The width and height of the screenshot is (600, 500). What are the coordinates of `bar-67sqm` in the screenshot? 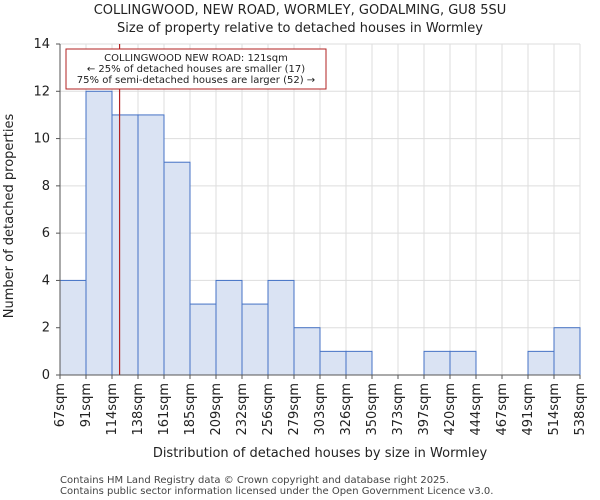 It's located at (73, 327).